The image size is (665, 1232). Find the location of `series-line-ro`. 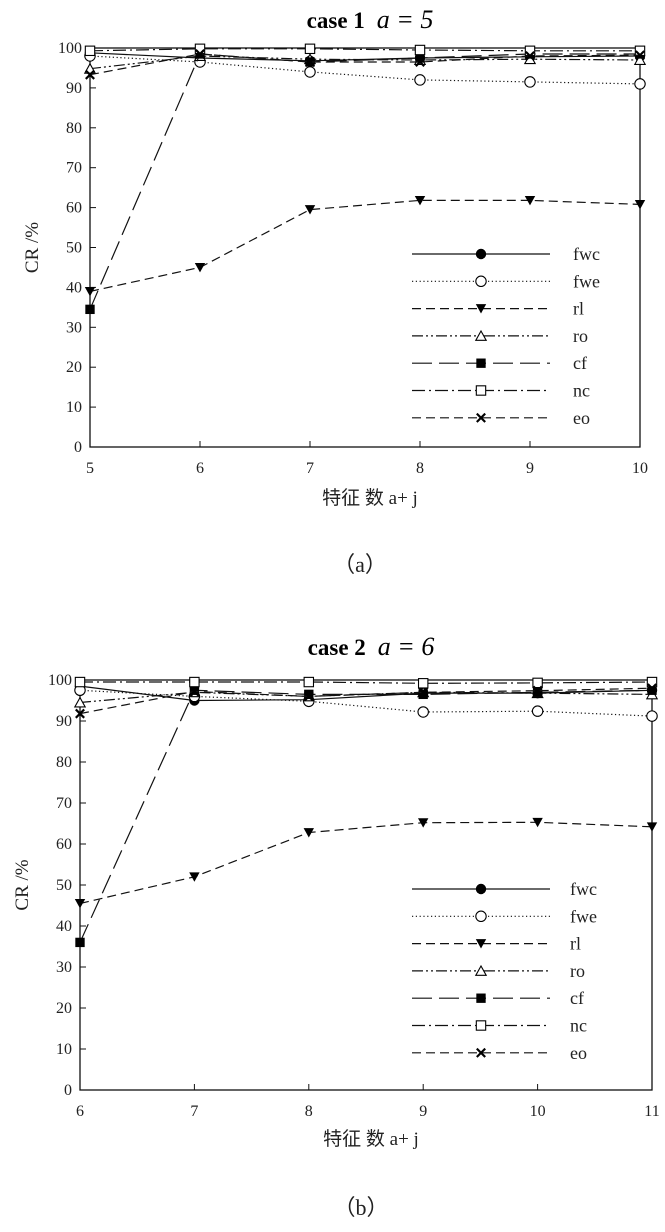

series-line-ro is located at coordinates (365, 62).